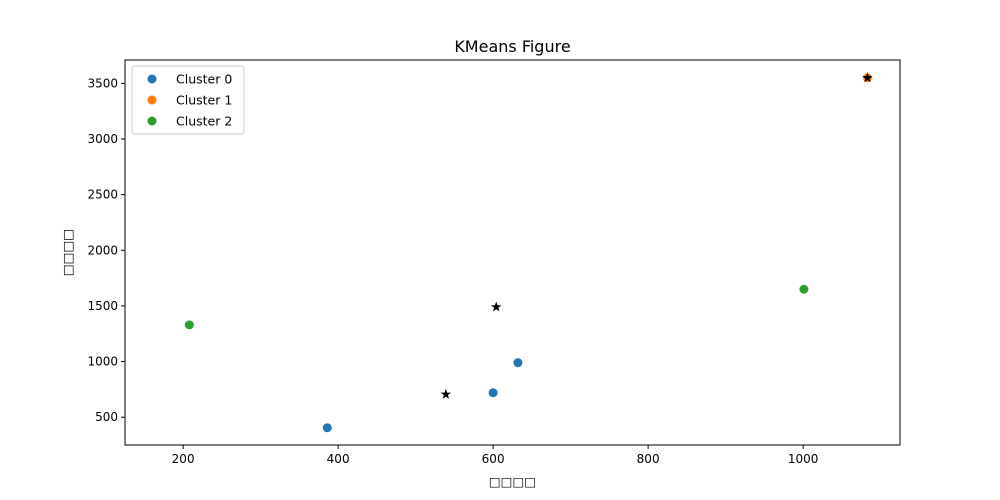  Describe the element at coordinates (512, 46) in the screenshot. I see `chart-title: KMeans Figure` at that location.